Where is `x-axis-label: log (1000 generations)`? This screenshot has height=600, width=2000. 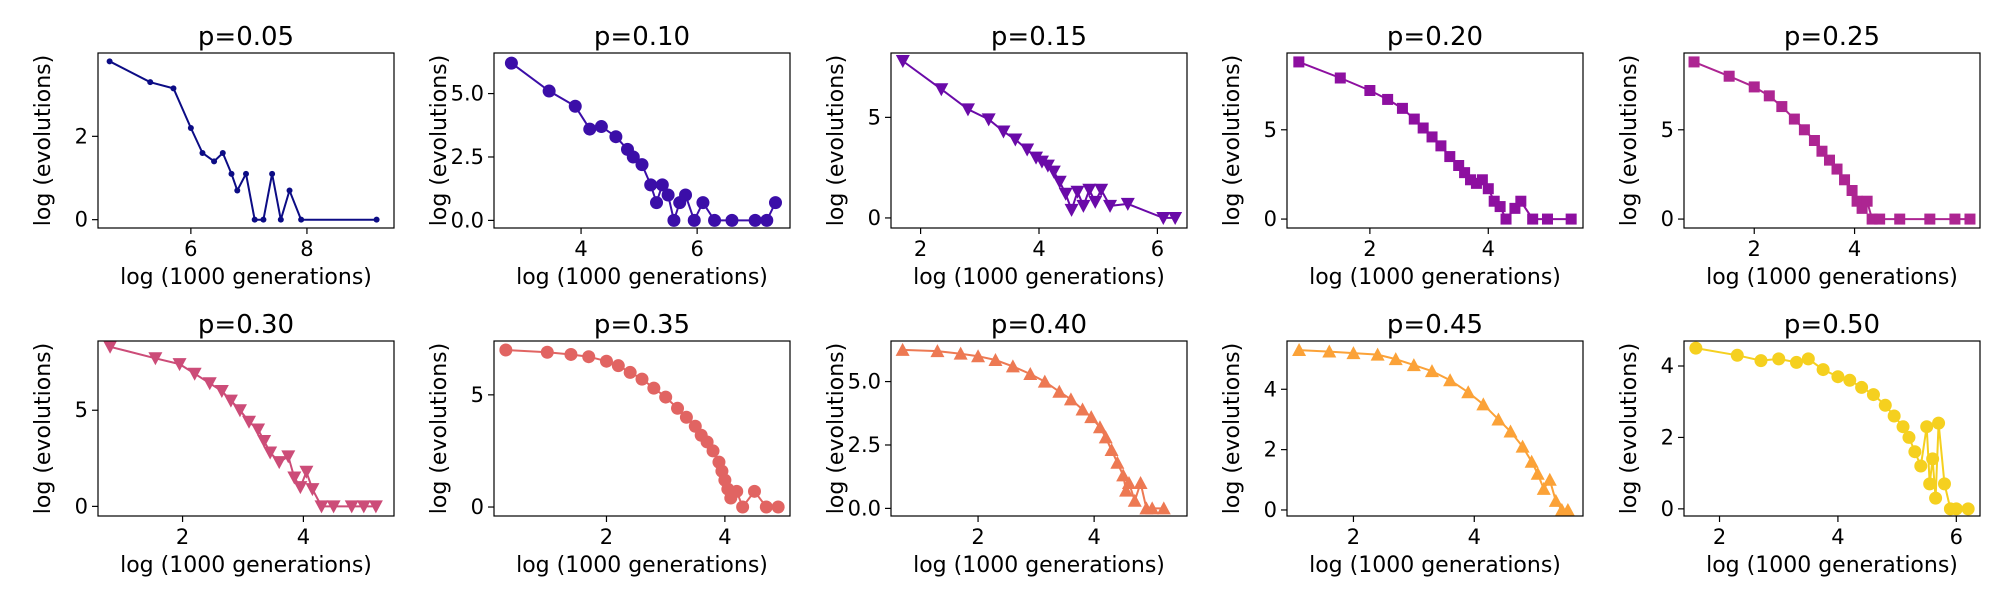
x-axis-label: log (1000 generations) is located at coordinates (1832, 565).